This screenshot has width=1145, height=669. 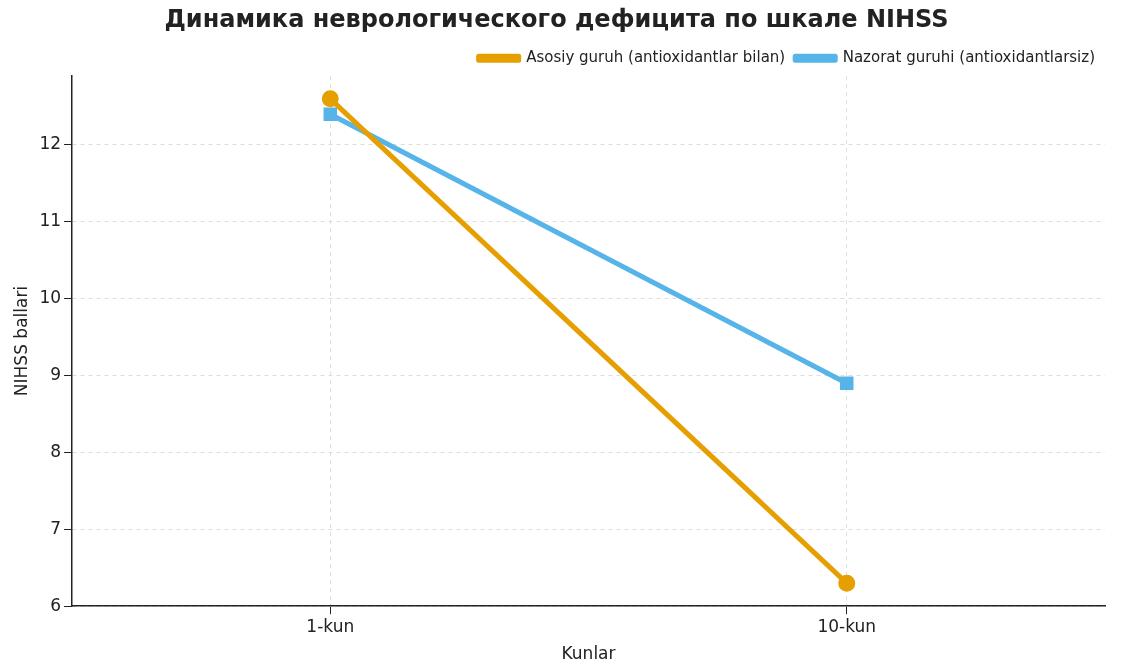 I want to click on y-tick-label: 10, so click(x=50, y=297).